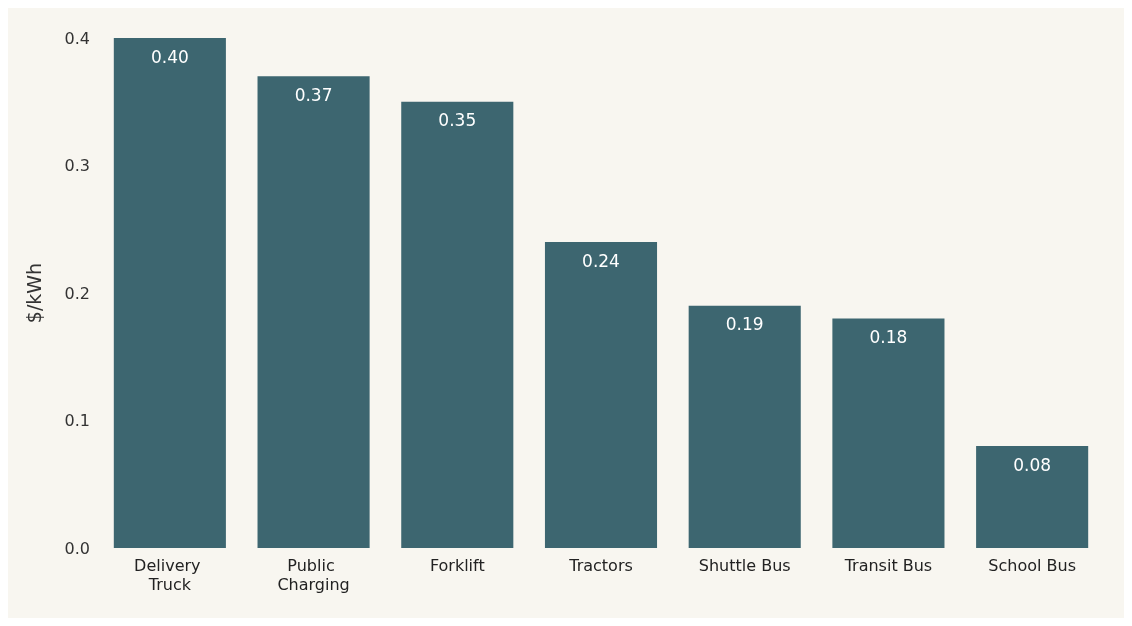 The height and width of the screenshot is (626, 1132). What do you see at coordinates (1032, 565) in the screenshot?
I see `x-tick-label: School Bus` at bounding box center [1032, 565].